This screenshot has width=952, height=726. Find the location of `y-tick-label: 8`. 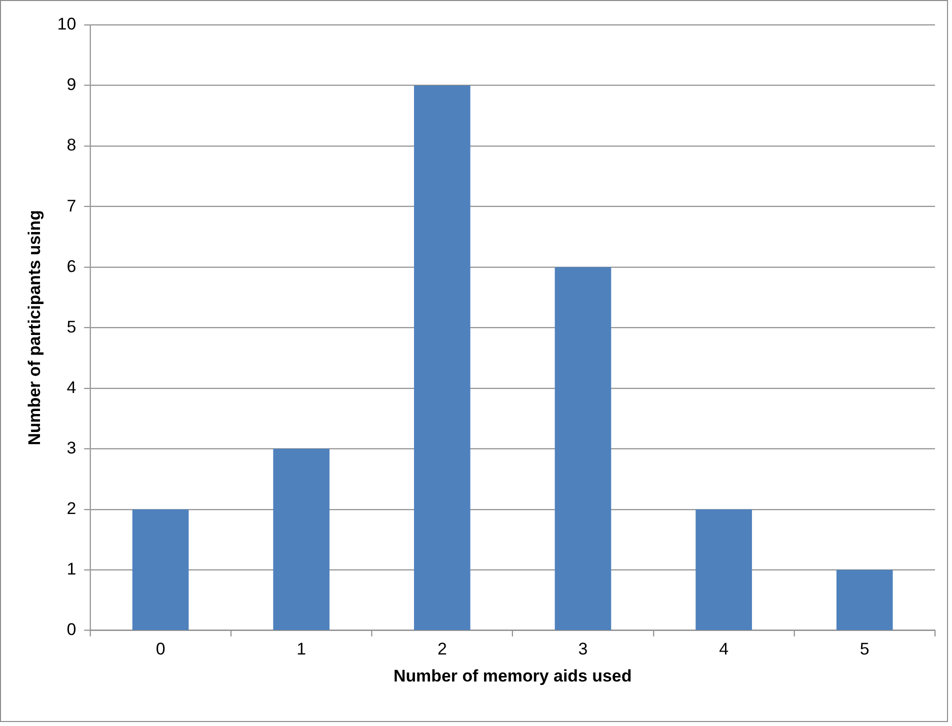

y-tick-label: 8 is located at coordinates (71, 145).